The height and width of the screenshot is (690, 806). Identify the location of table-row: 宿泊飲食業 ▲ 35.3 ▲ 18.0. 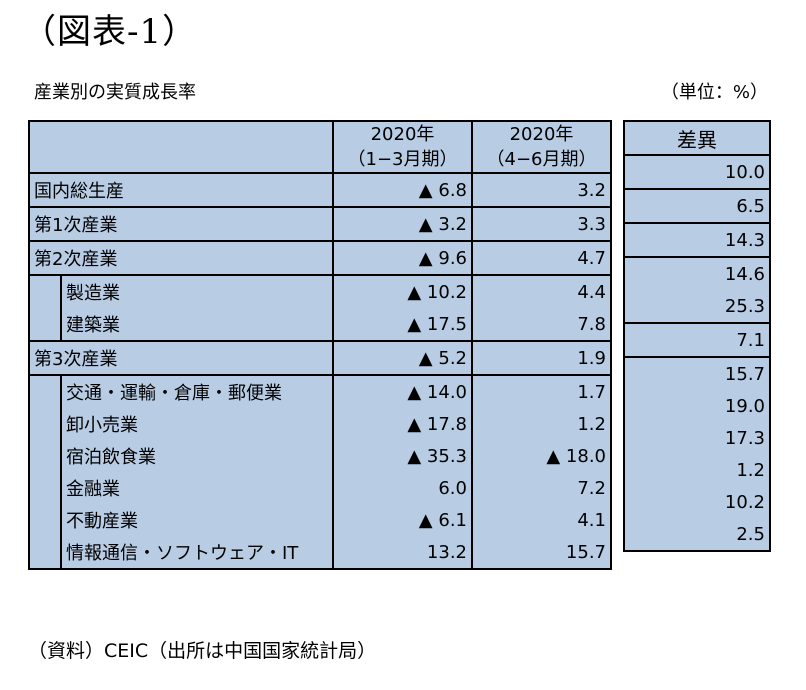
(320, 456).